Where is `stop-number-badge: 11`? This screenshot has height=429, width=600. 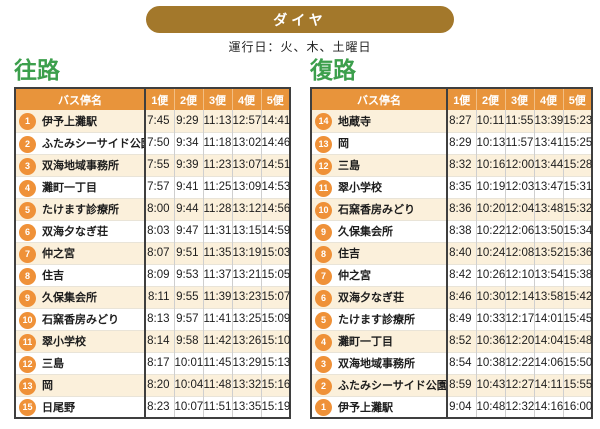
stop-number-badge: 11 is located at coordinates (323, 188).